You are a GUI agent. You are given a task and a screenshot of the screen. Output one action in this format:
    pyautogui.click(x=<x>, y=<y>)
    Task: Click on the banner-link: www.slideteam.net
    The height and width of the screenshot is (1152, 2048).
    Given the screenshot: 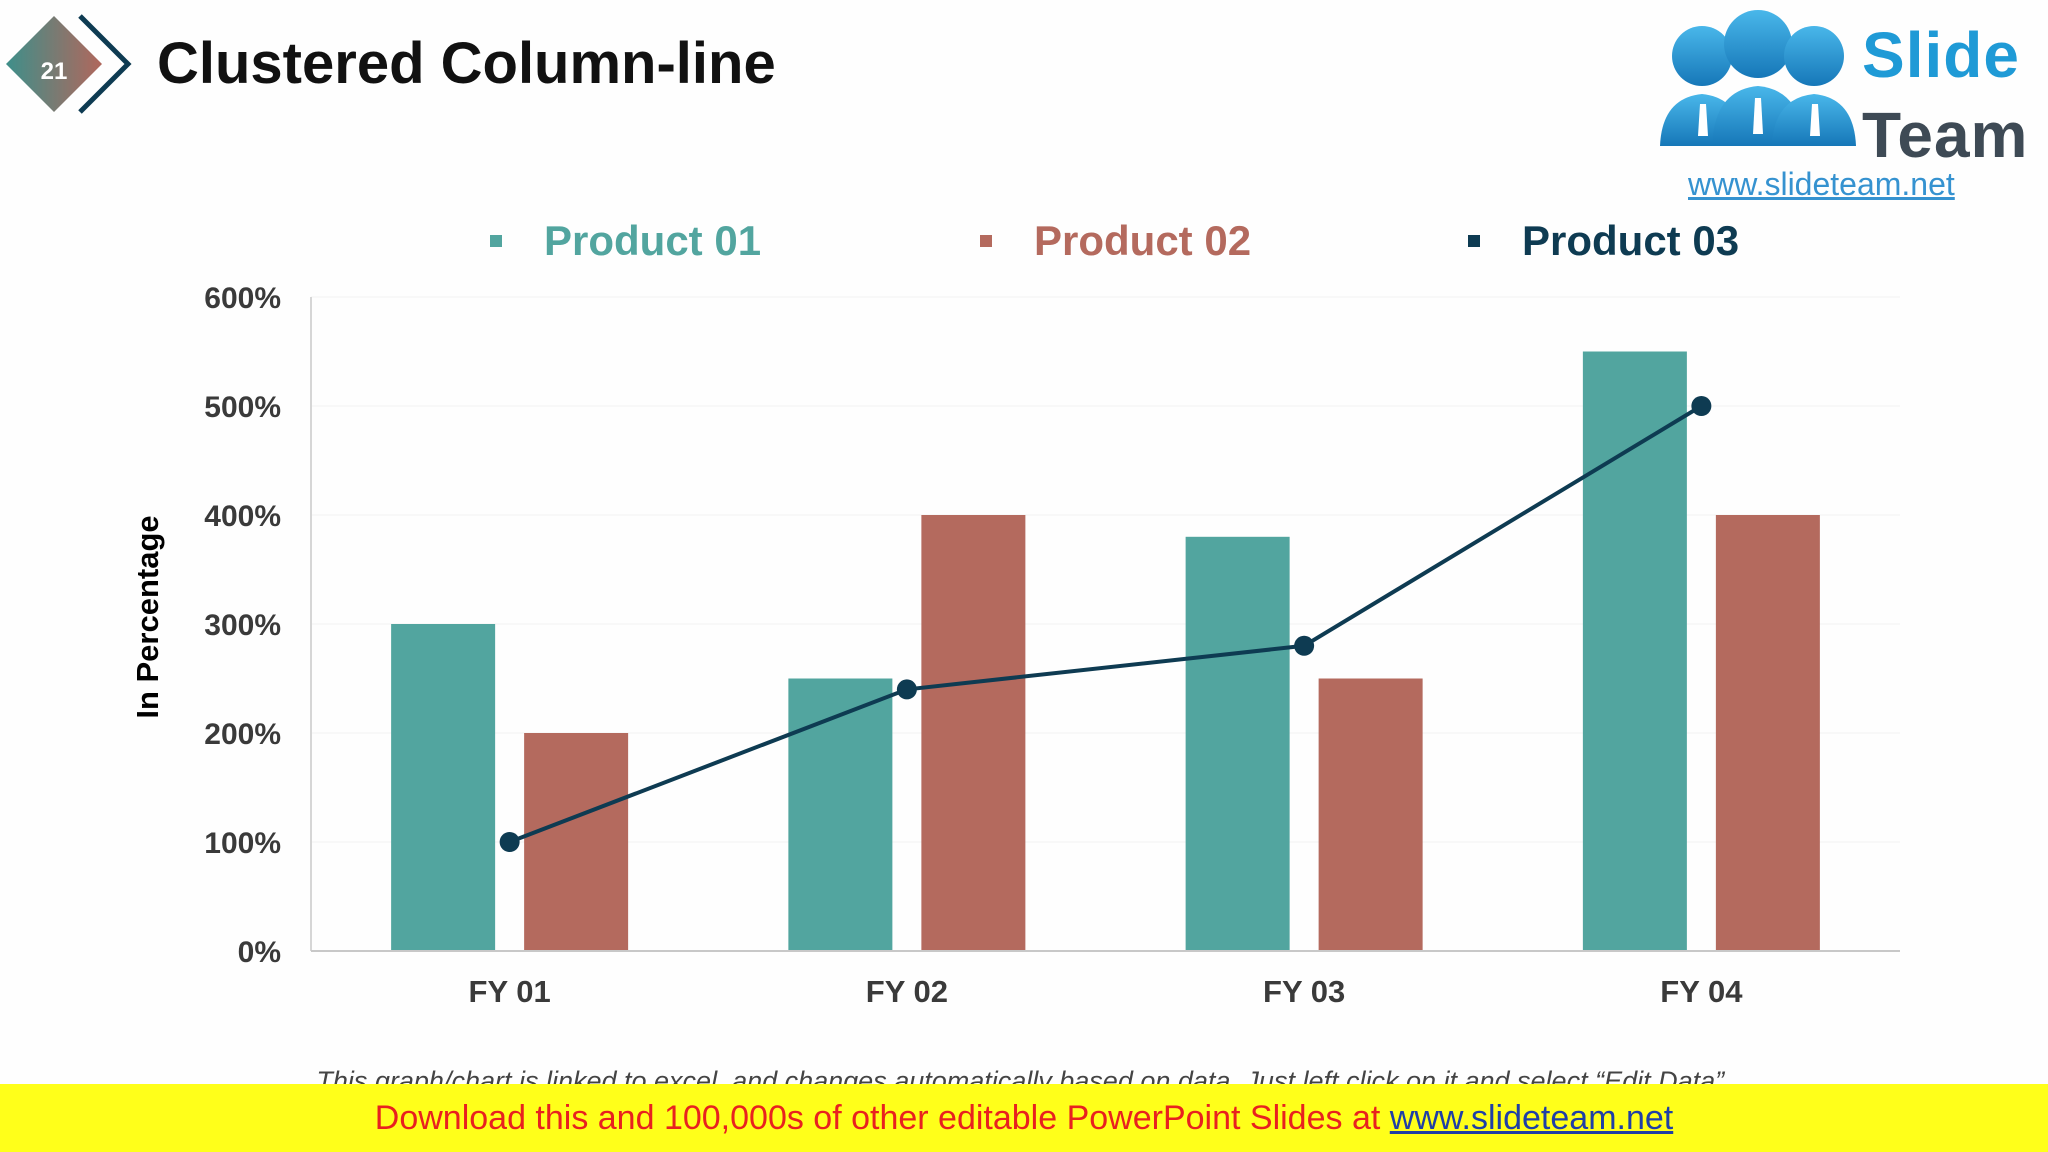 What is the action you would take?
    pyautogui.click(x=1531, y=1118)
    